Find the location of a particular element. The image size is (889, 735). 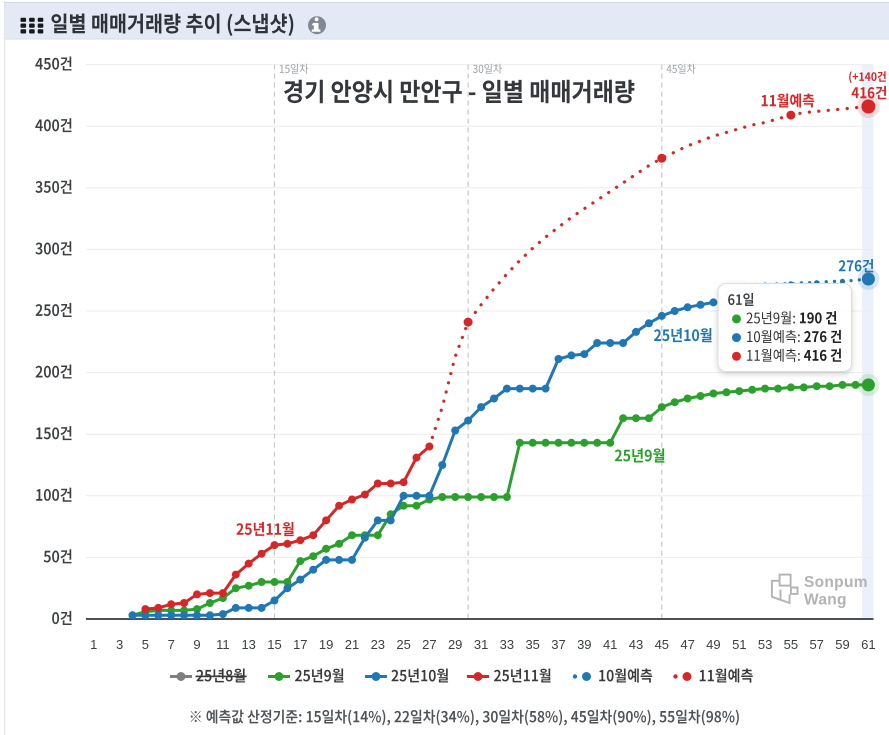

svg-text: 23 is located at coordinates (378, 644).